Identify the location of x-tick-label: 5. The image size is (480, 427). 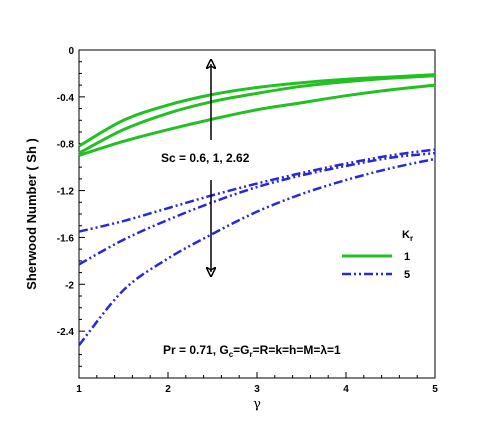
(435, 389).